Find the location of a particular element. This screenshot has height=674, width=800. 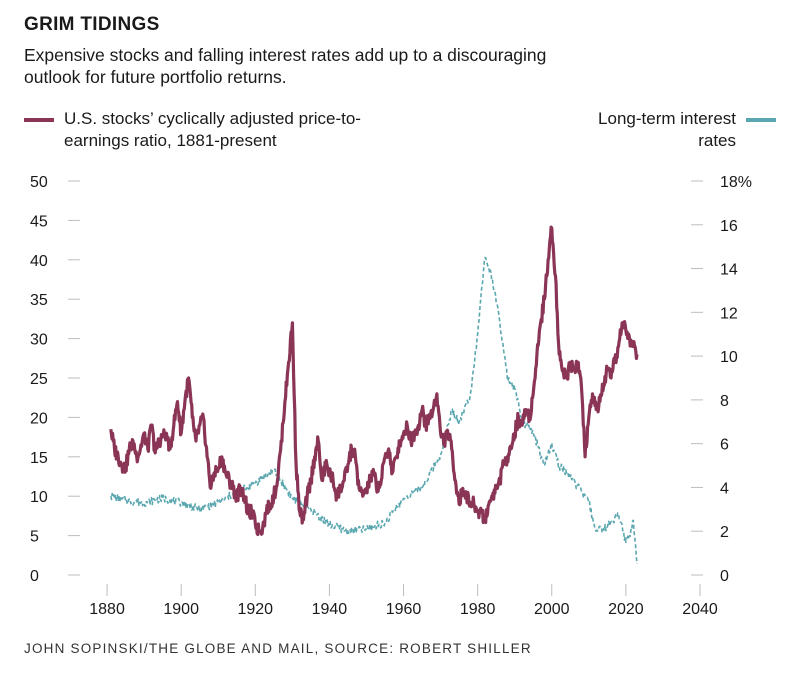

left-tick-label: 5 is located at coordinates (34, 537).